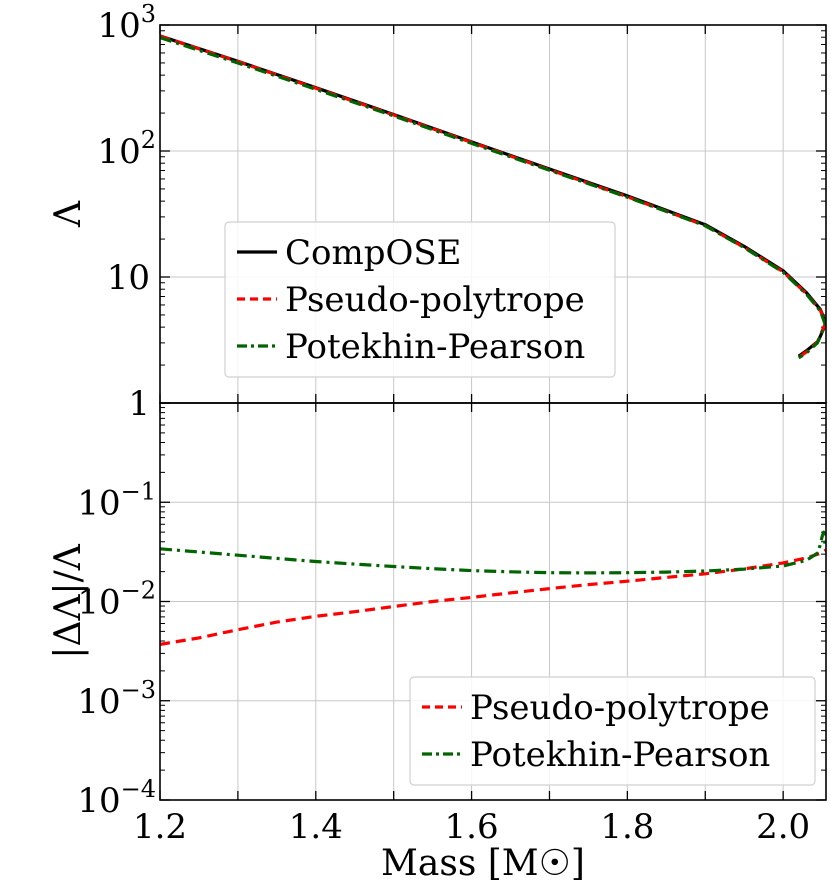 This screenshot has width=831, height=885. Describe the element at coordinates (126, 149) in the screenshot. I see `y-tick-label: 10²` at that location.